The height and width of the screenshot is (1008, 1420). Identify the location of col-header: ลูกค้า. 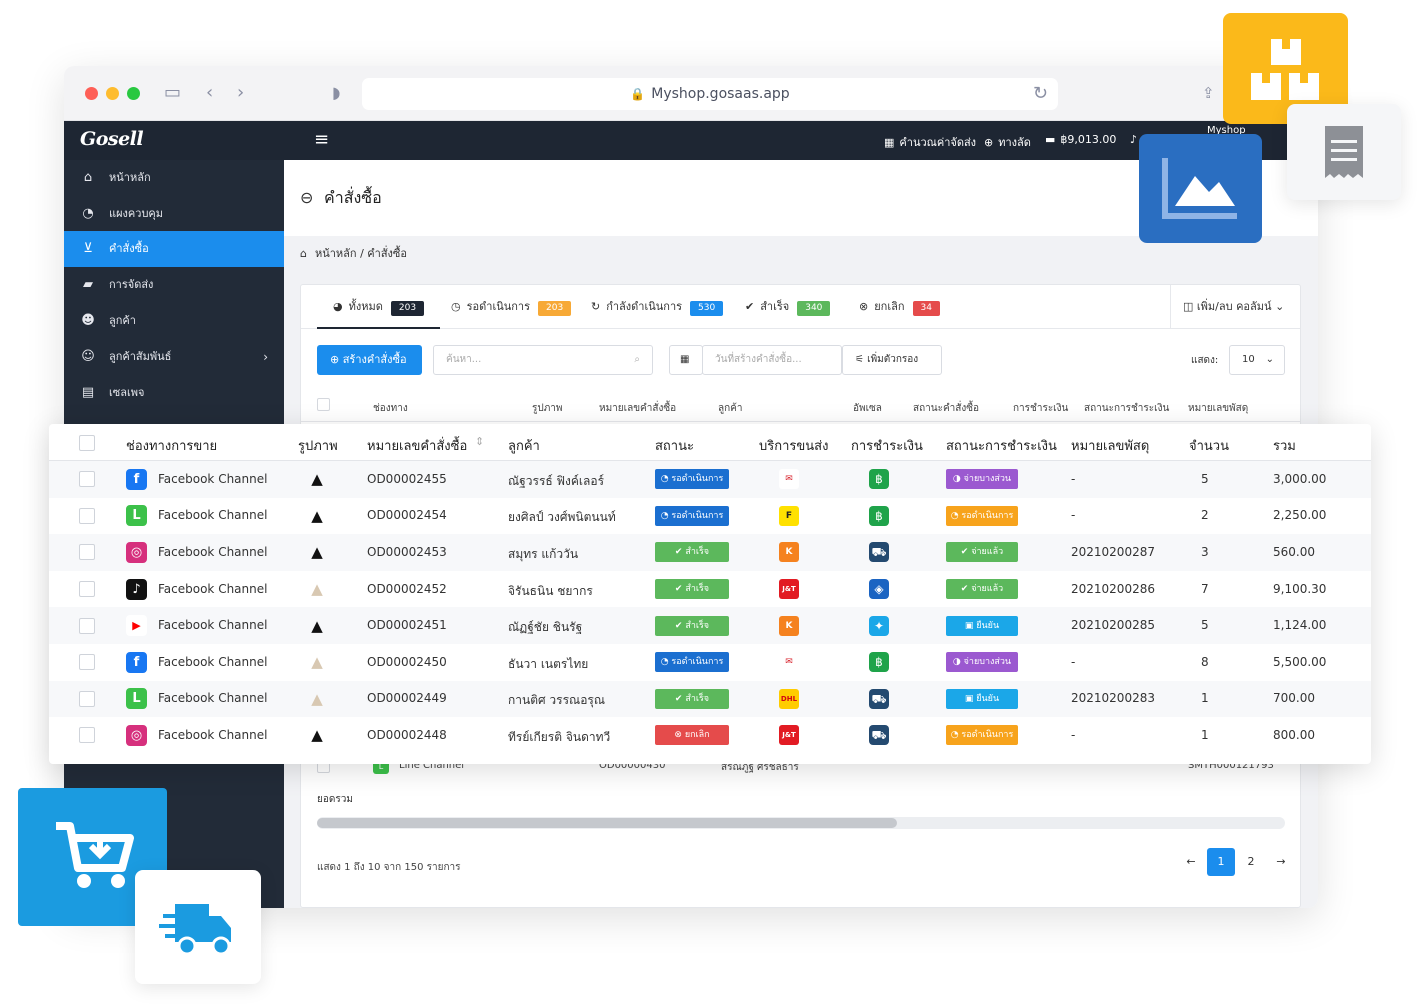
(730, 408).